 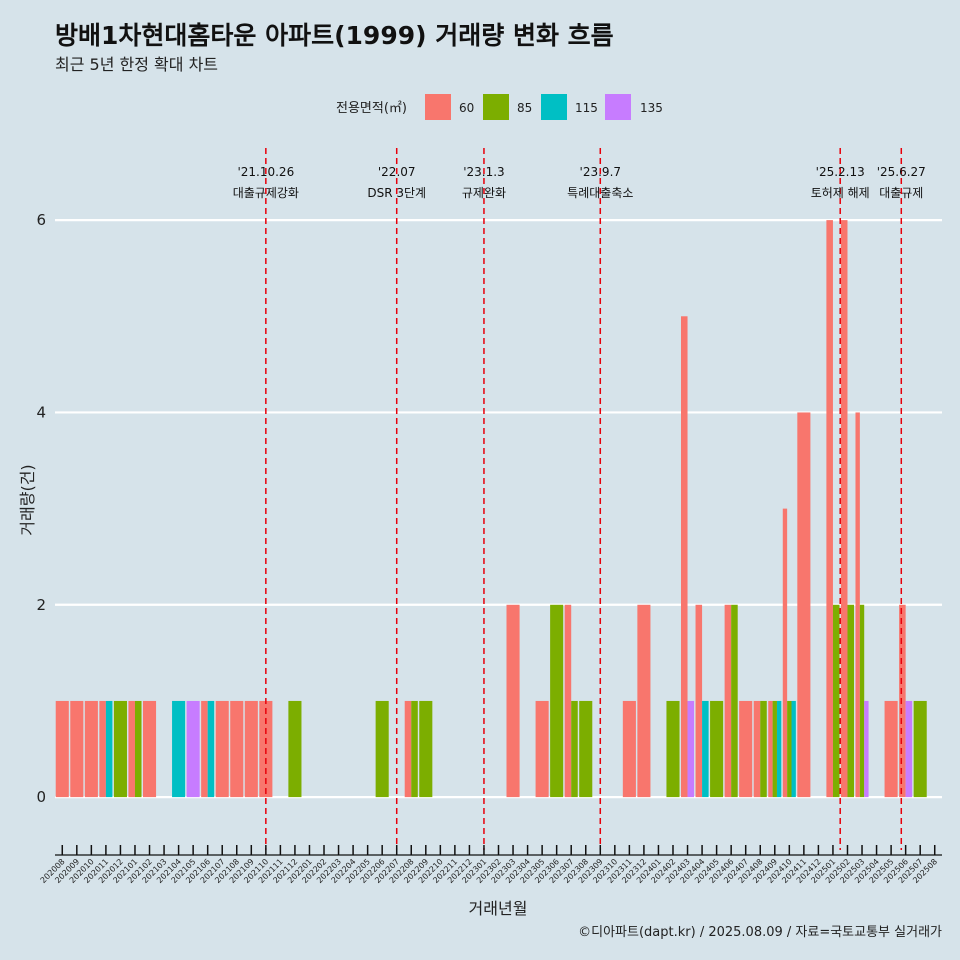 What do you see at coordinates (397, 172) in the screenshot?
I see `event-date: '22.07` at bounding box center [397, 172].